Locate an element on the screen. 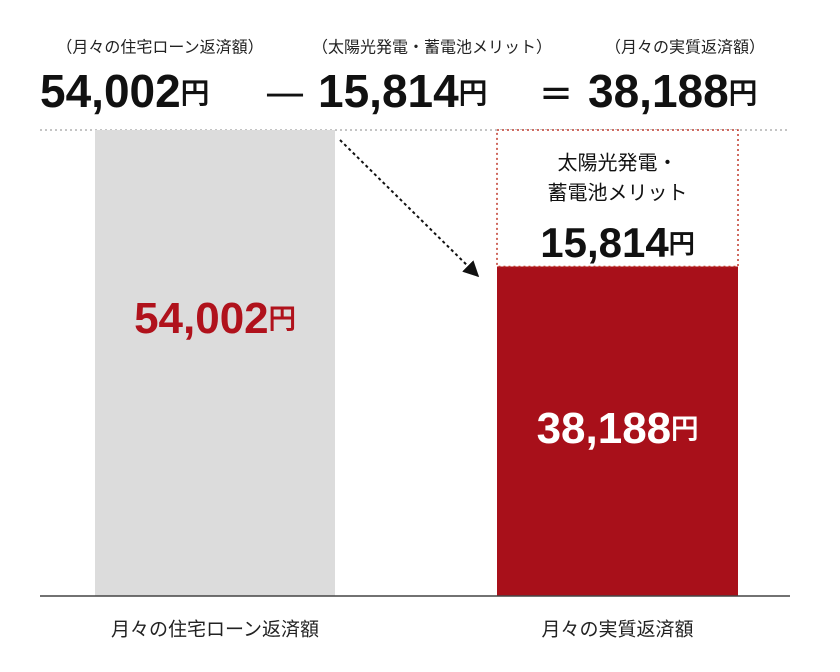  operator: = is located at coordinates (556, 93).